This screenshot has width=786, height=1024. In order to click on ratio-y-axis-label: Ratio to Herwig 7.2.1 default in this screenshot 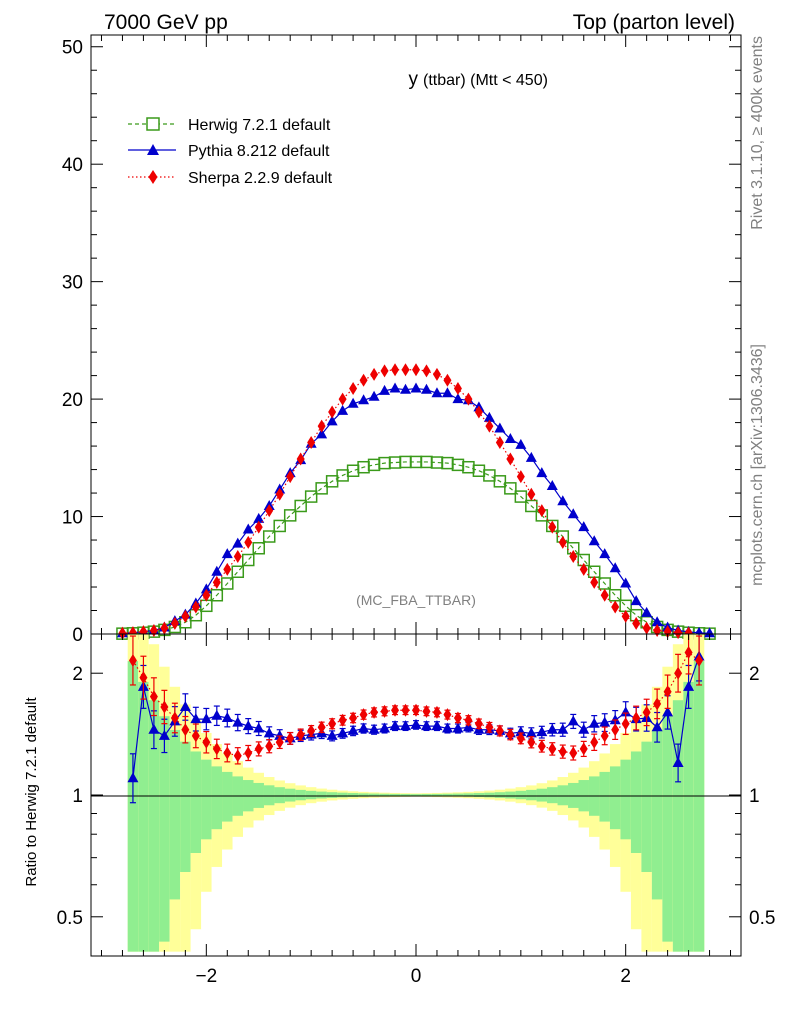, I will do `click(31, 792)`.